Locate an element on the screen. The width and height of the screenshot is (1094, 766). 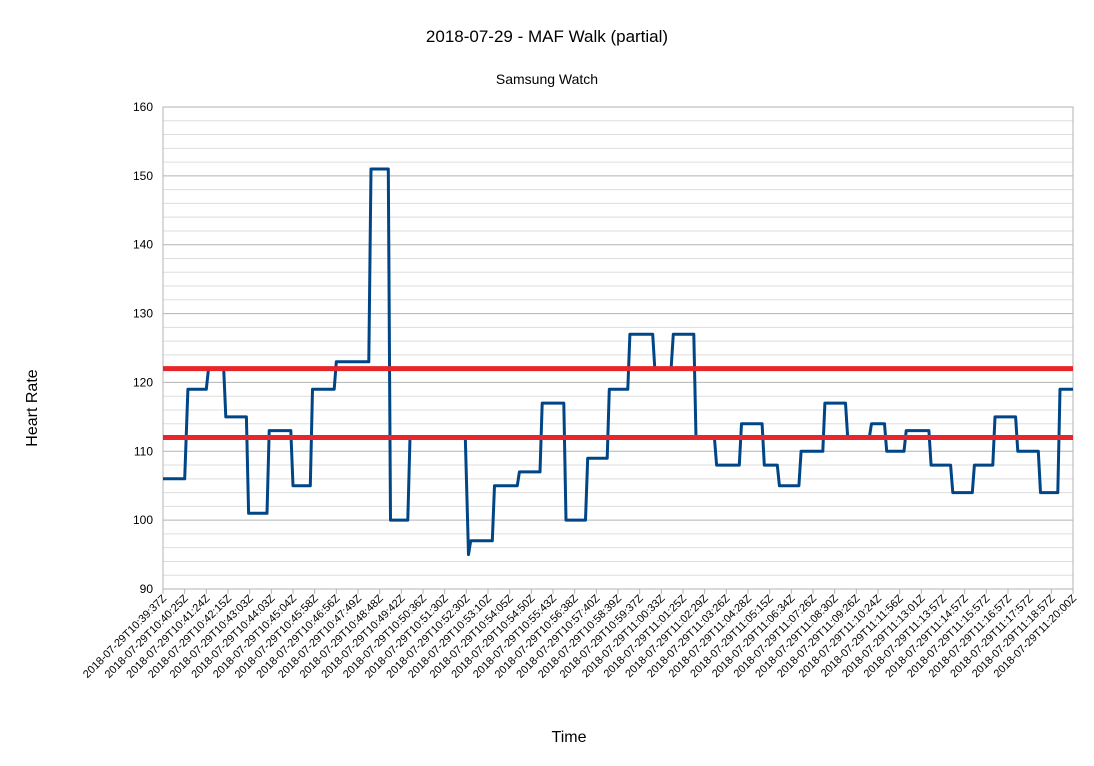
y-tick-label: 110 is located at coordinates (143, 451).